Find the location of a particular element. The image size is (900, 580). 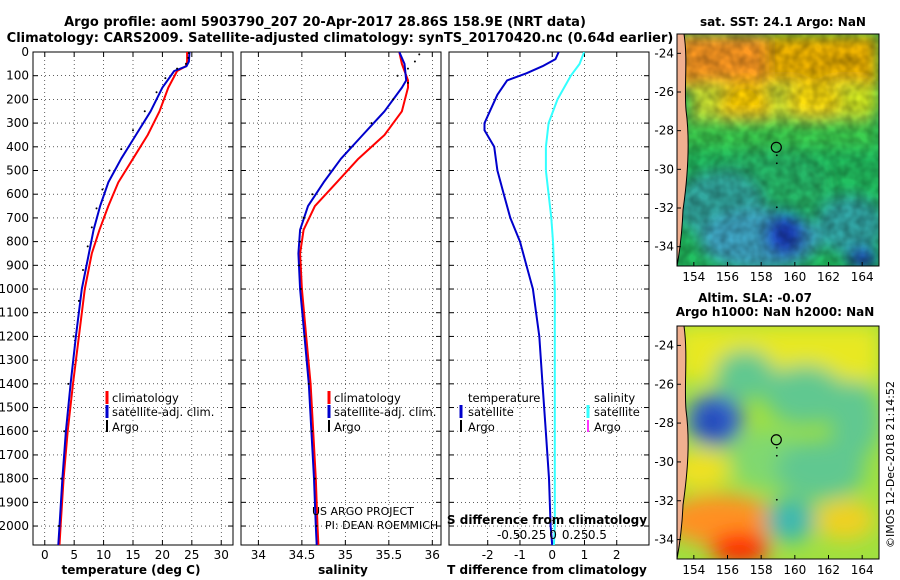

sst-field is located at coordinates (778, 150).